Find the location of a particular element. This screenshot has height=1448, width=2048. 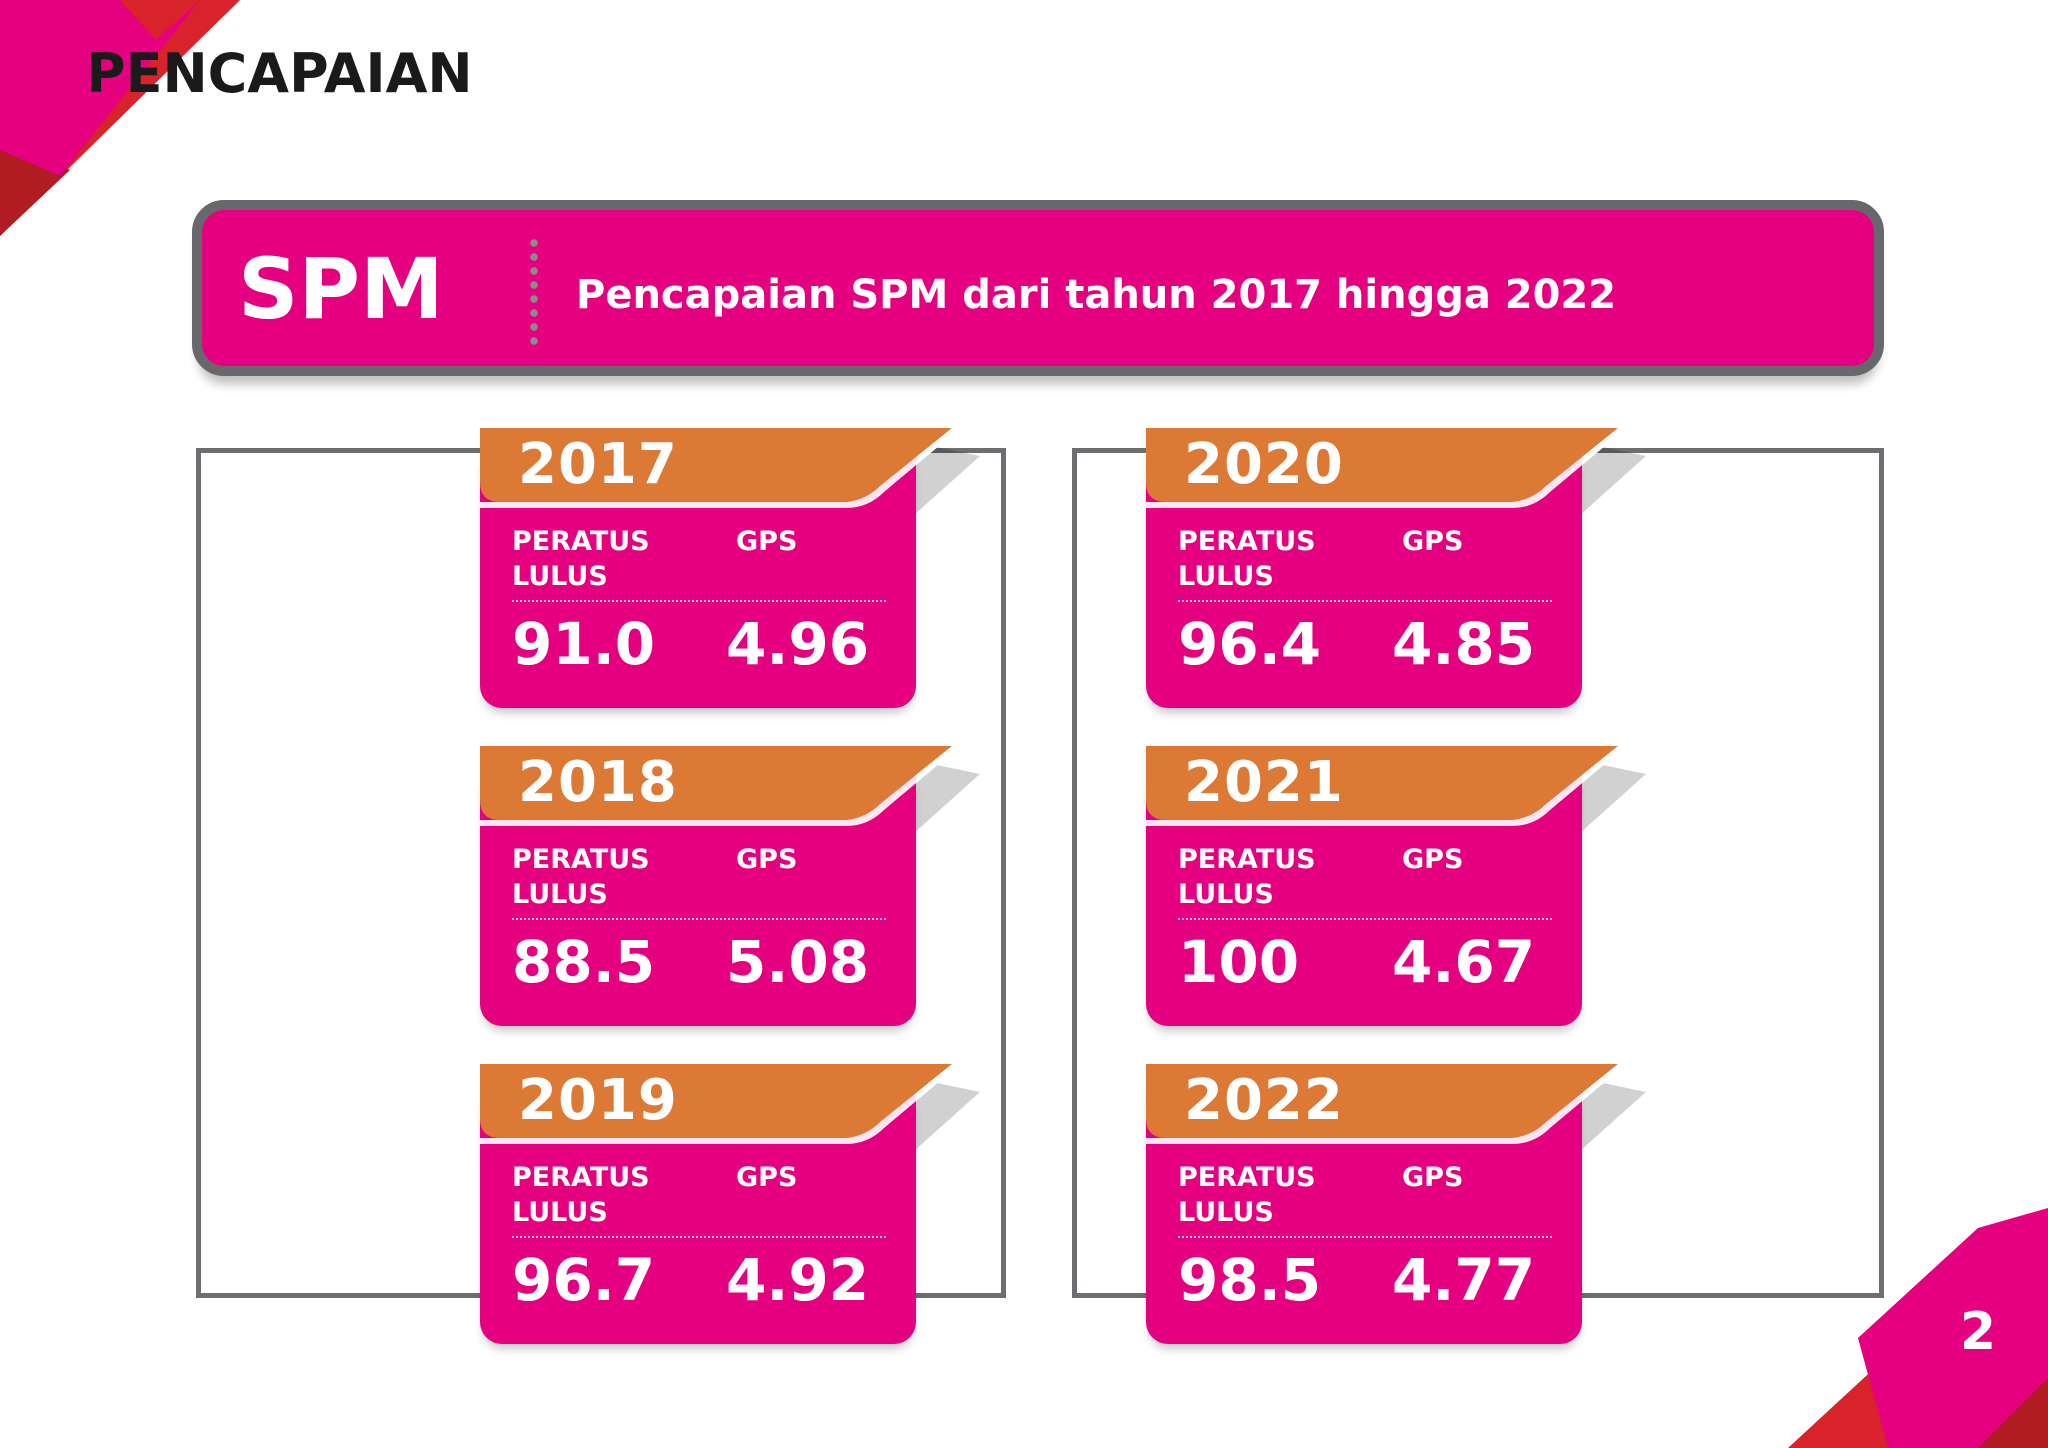

pass-percentage-value: 96.4 is located at coordinates (1250, 644).